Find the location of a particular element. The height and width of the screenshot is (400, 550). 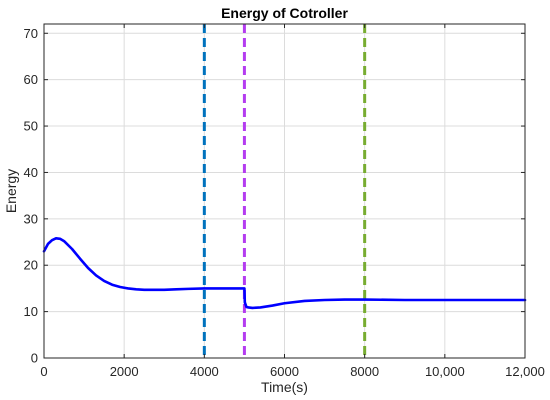

x-tick-label: 6000 is located at coordinates (284, 371).